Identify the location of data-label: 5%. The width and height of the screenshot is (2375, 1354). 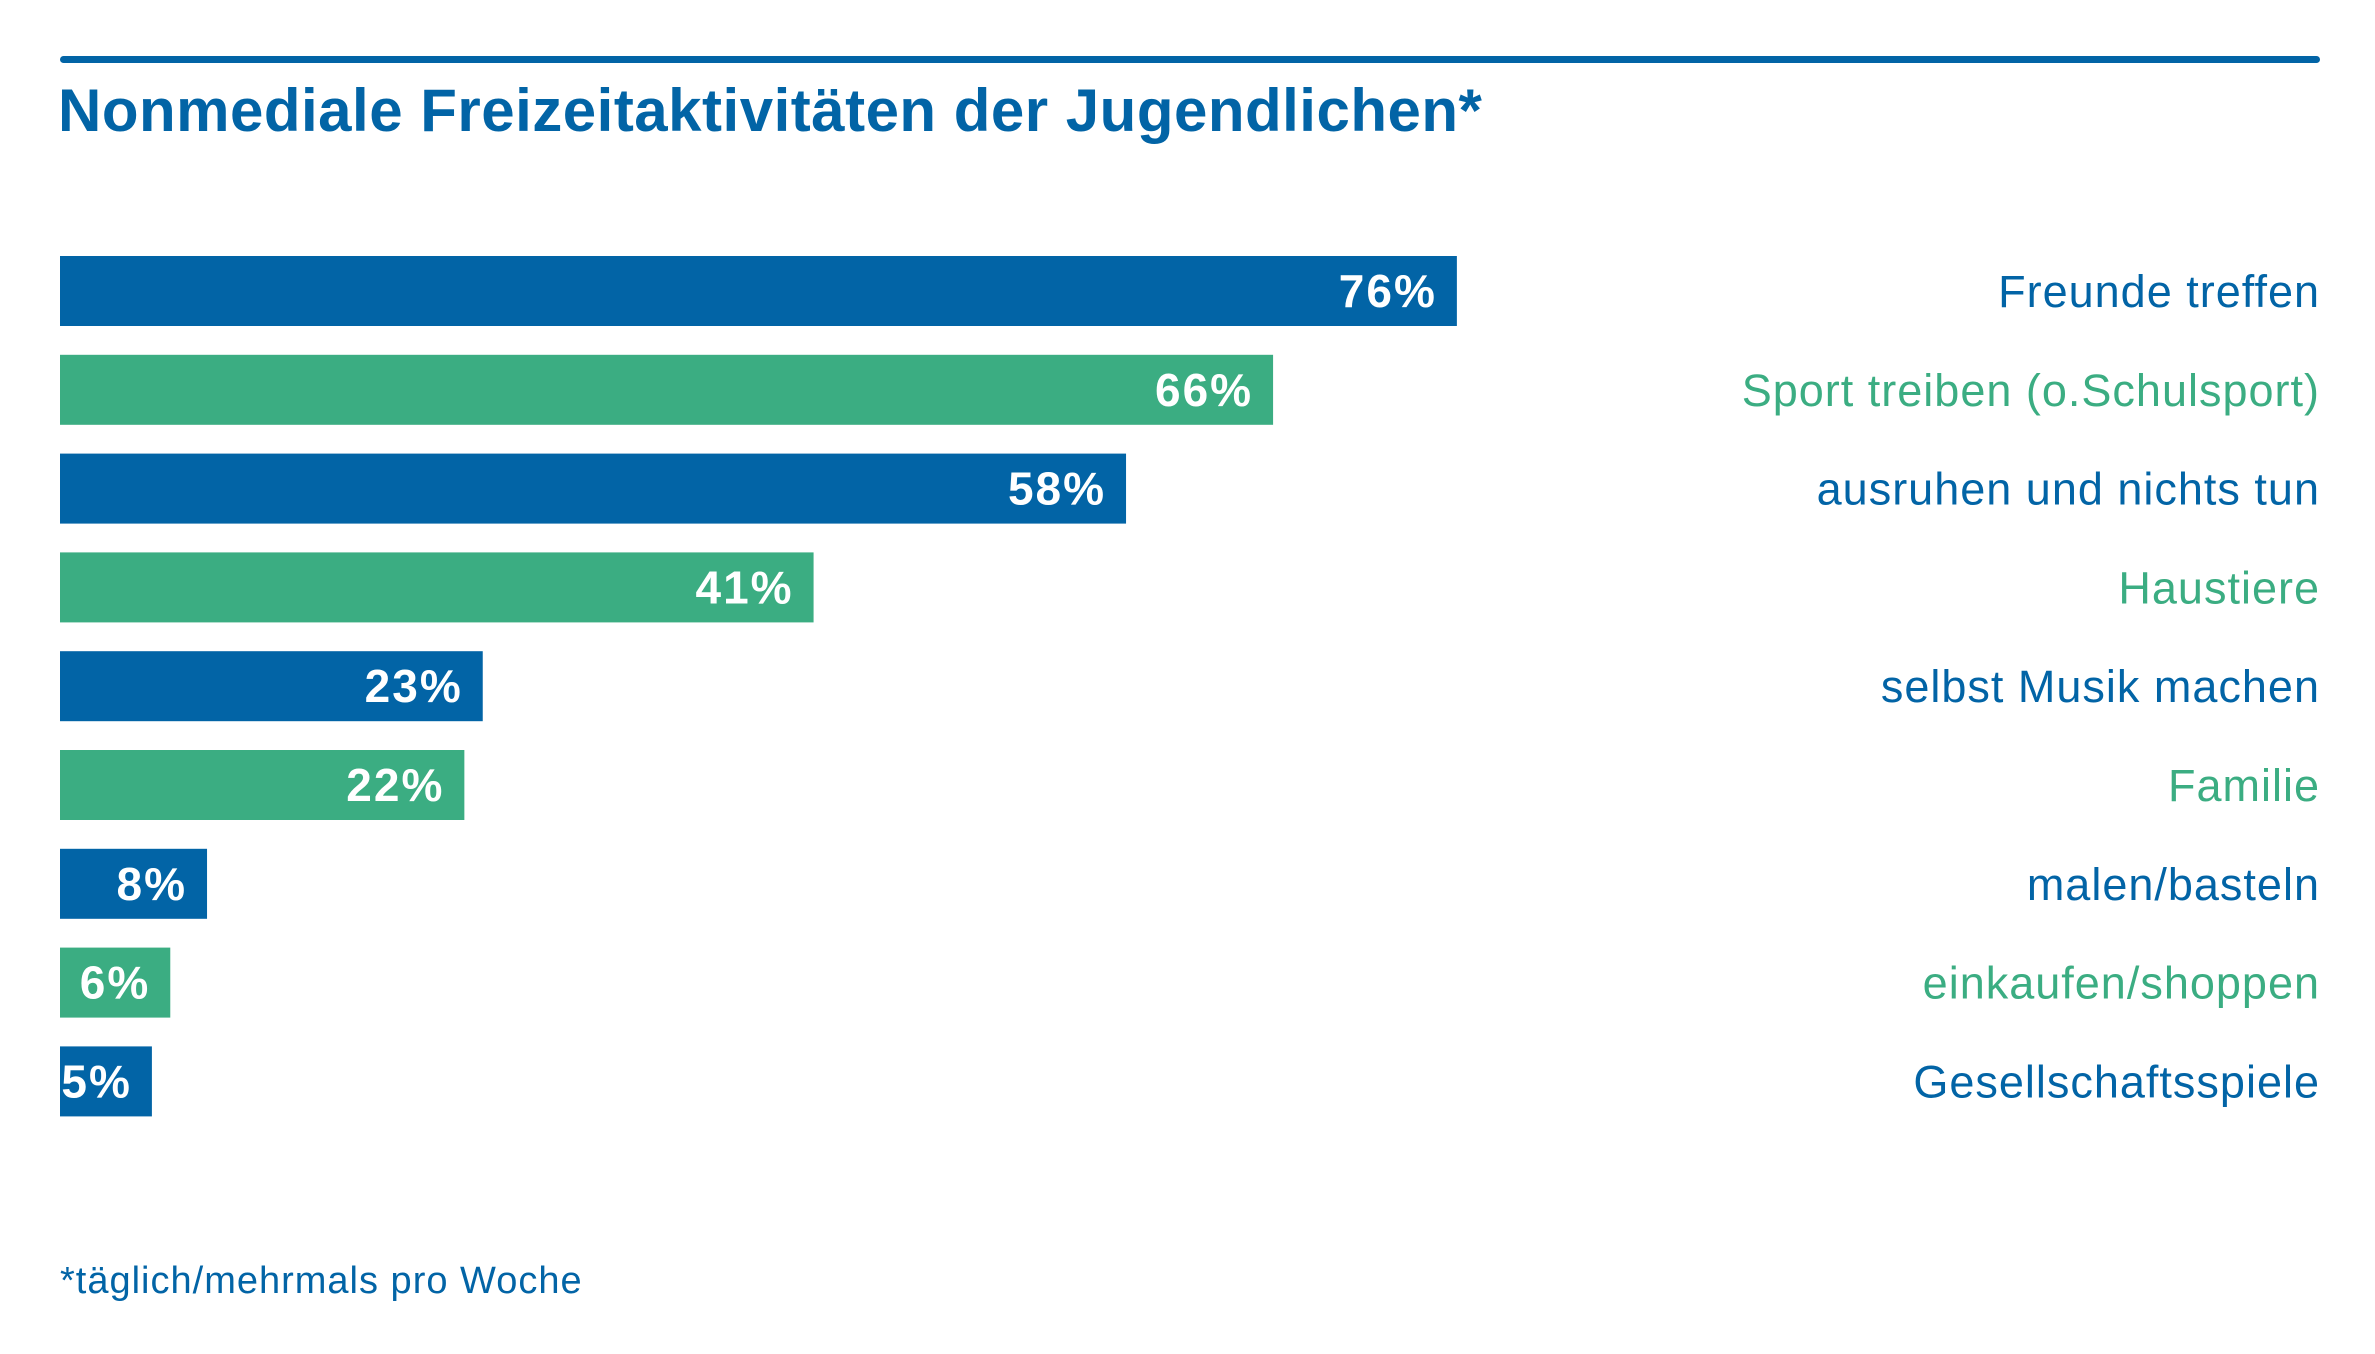
(96, 1081).